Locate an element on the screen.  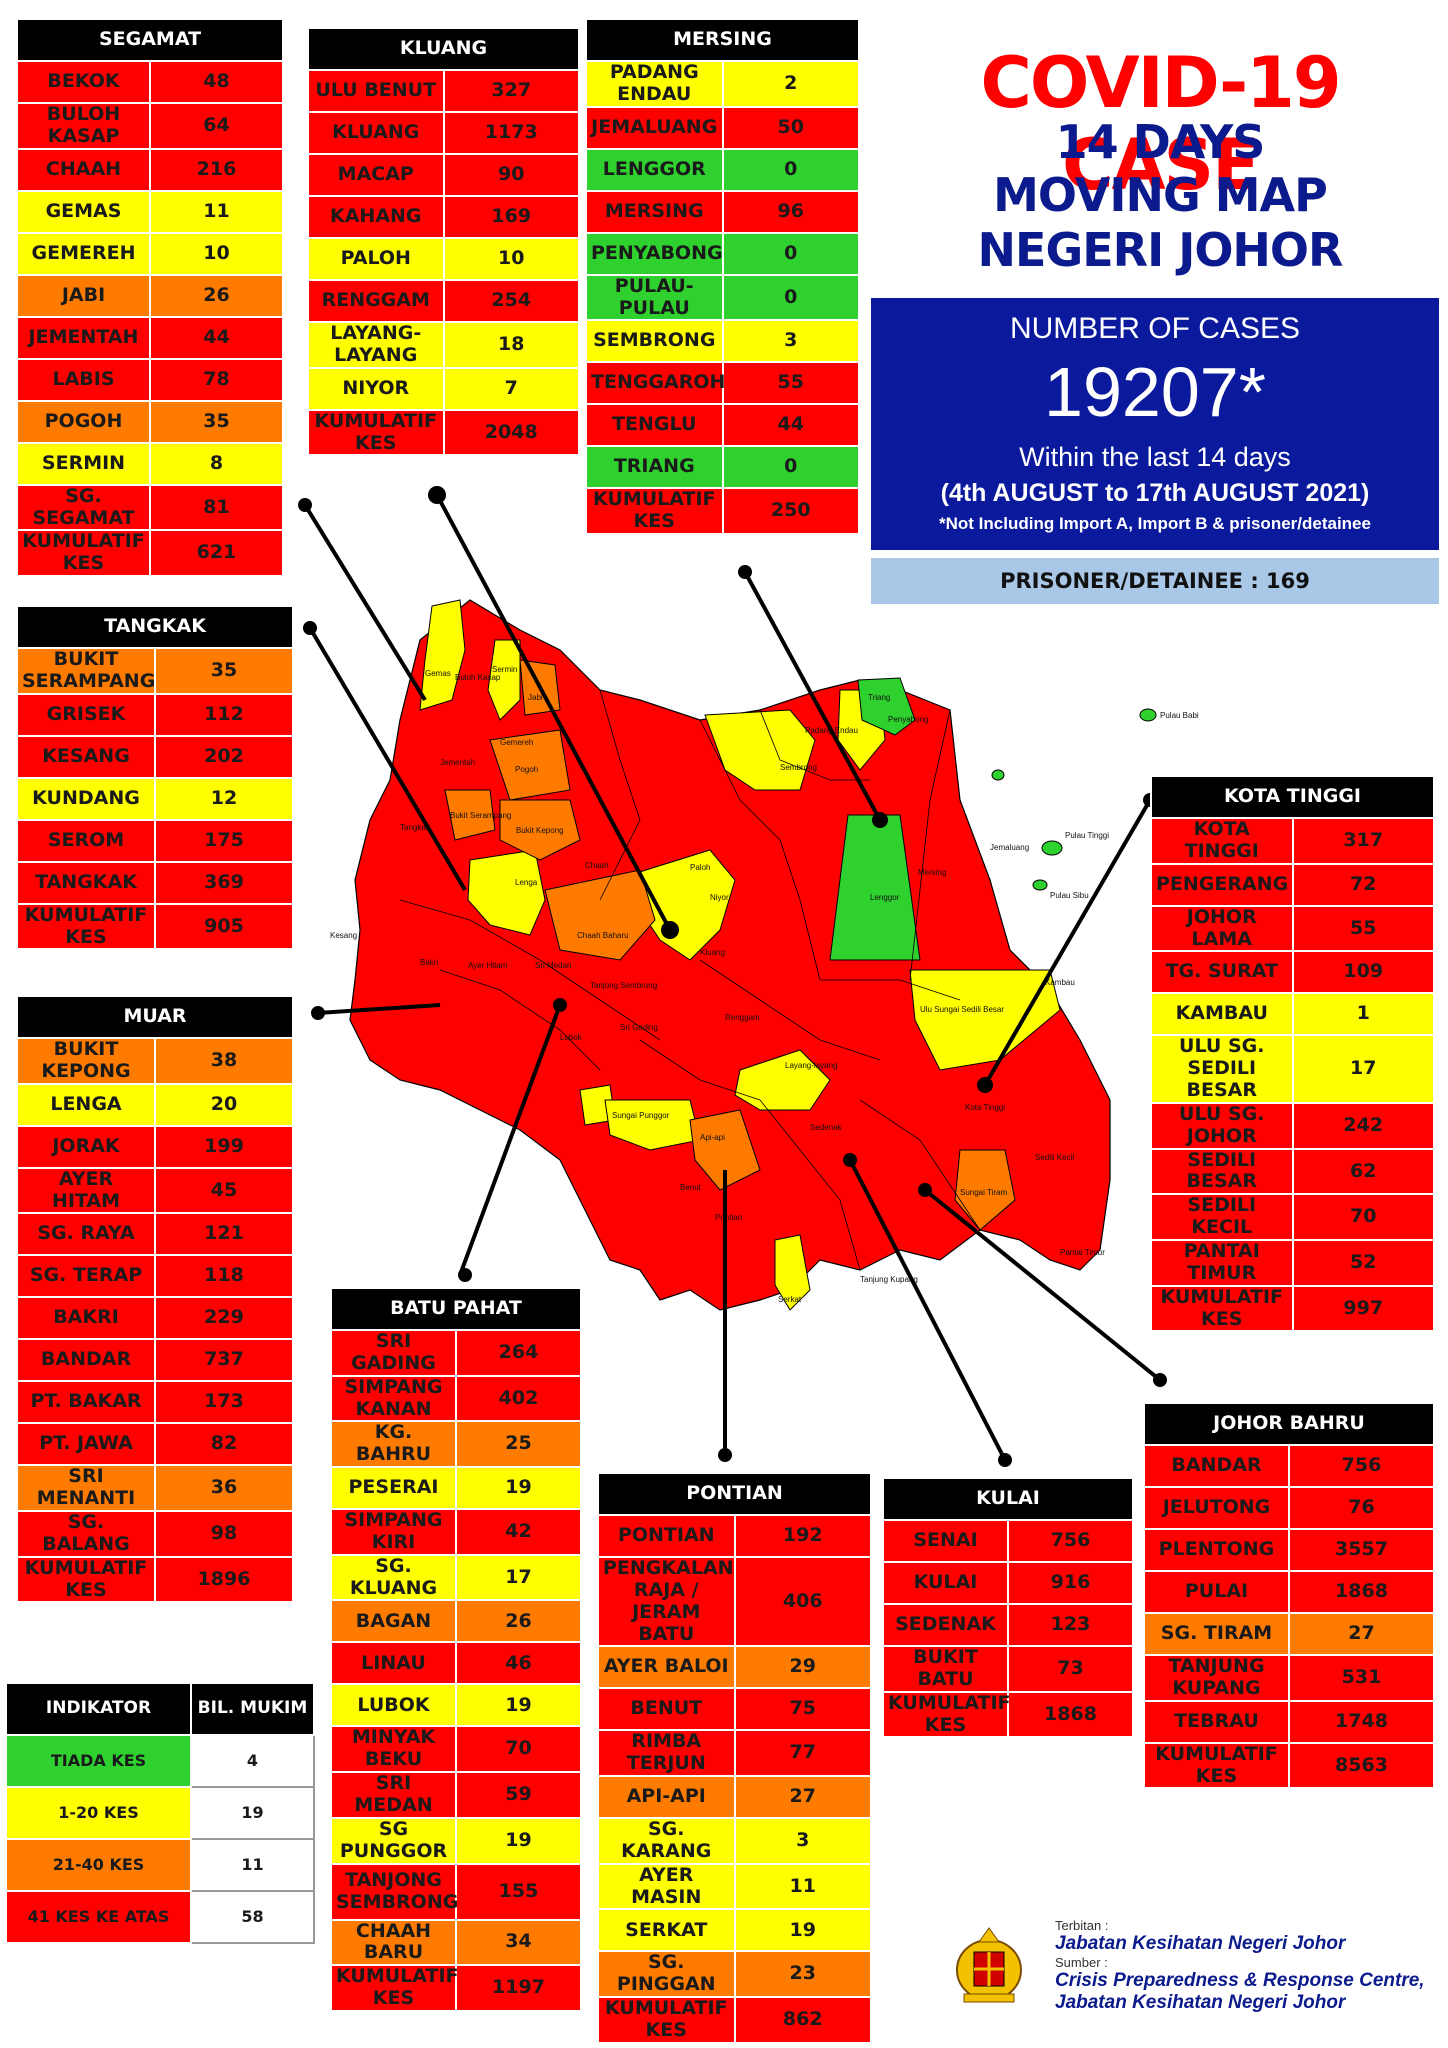
region-bukit-serampang is located at coordinates (470, 815).